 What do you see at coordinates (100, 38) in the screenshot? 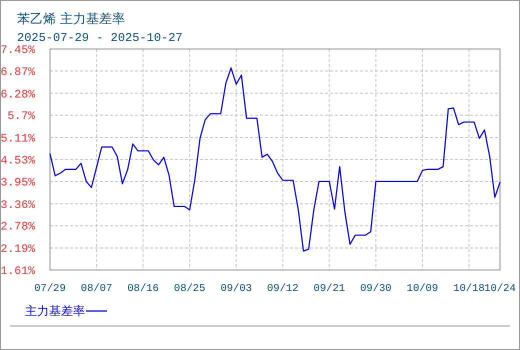
I see `chart-subtitle: 2025-07-29 - 2025-10-27` at bounding box center [100, 38].